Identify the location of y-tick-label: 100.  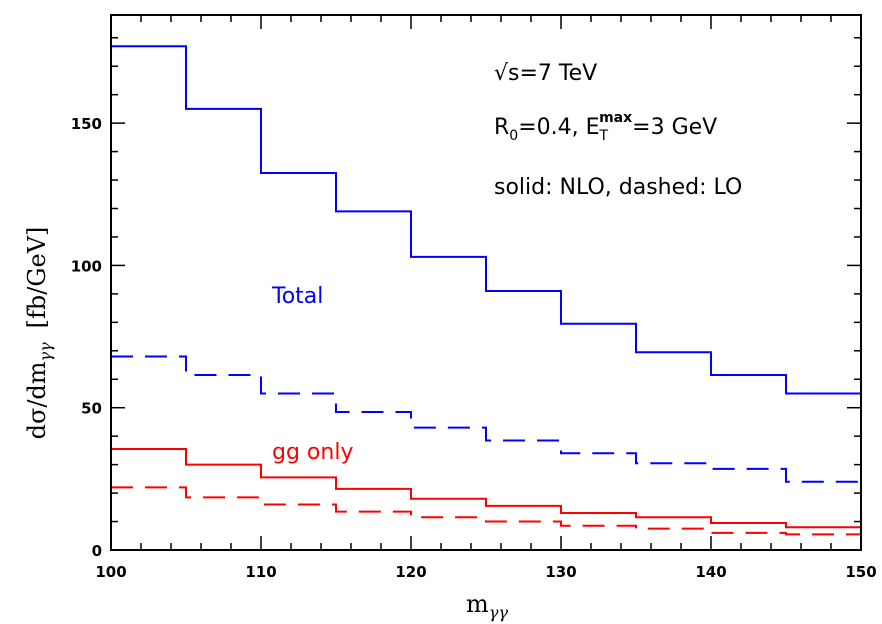
(86, 266).